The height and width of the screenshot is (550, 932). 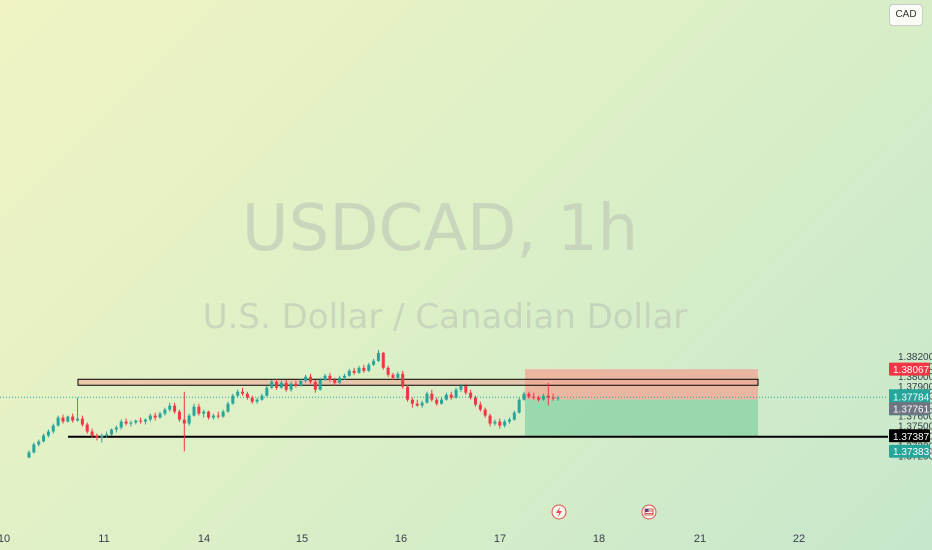 I want to click on entry-price-tag-text: 1.37761, so click(x=911, y=410).